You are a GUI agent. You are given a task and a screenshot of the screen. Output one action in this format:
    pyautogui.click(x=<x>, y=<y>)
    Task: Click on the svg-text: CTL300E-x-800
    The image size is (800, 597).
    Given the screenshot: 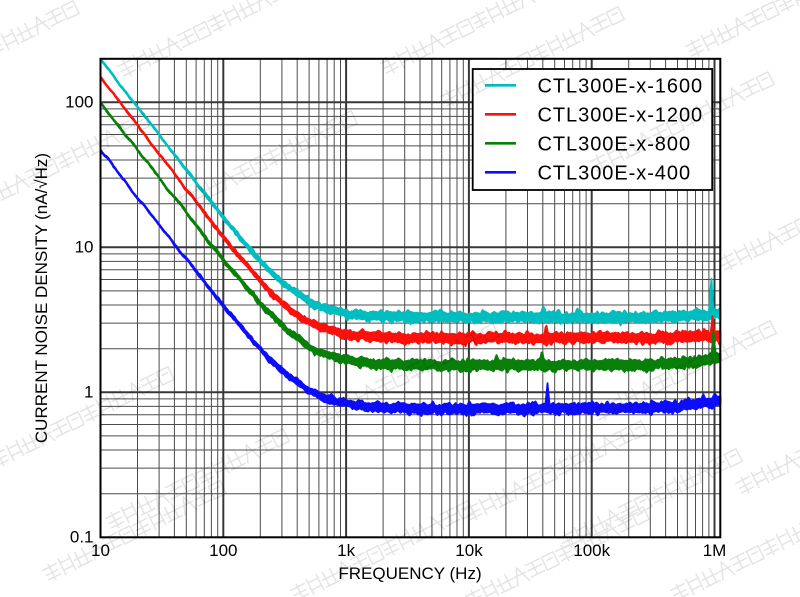 What is the action you would take?
    pyautogui.click(x=615, y=144)
    